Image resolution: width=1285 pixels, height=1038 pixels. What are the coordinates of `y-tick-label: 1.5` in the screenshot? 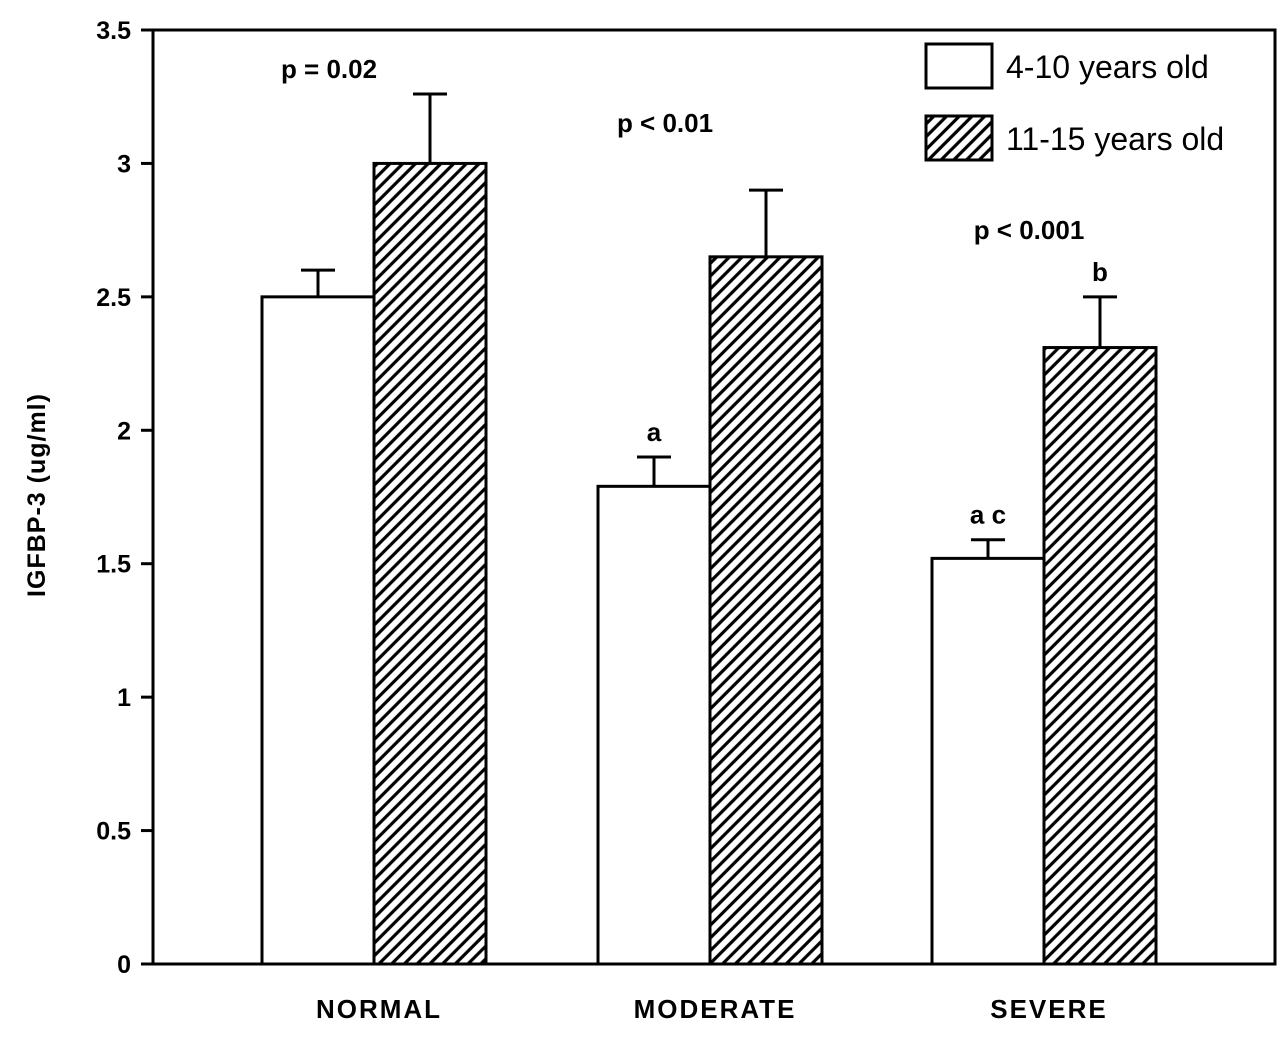 It's located at (113, 565).